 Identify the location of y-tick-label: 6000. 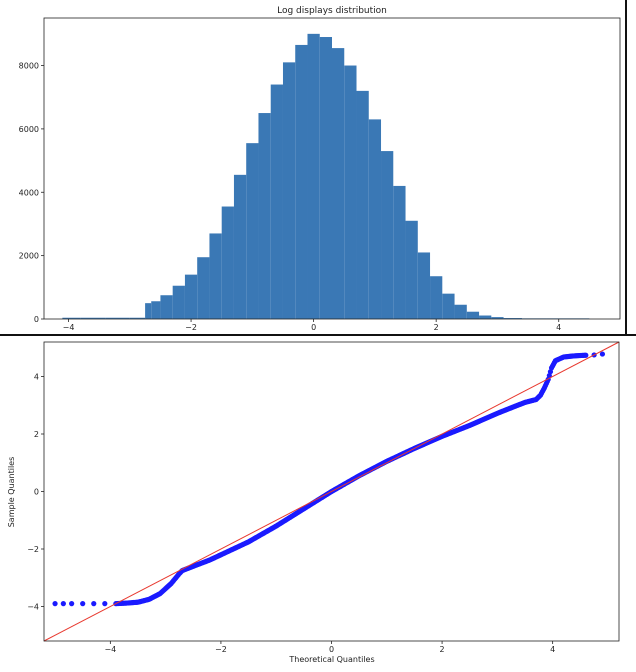
(29, 129).